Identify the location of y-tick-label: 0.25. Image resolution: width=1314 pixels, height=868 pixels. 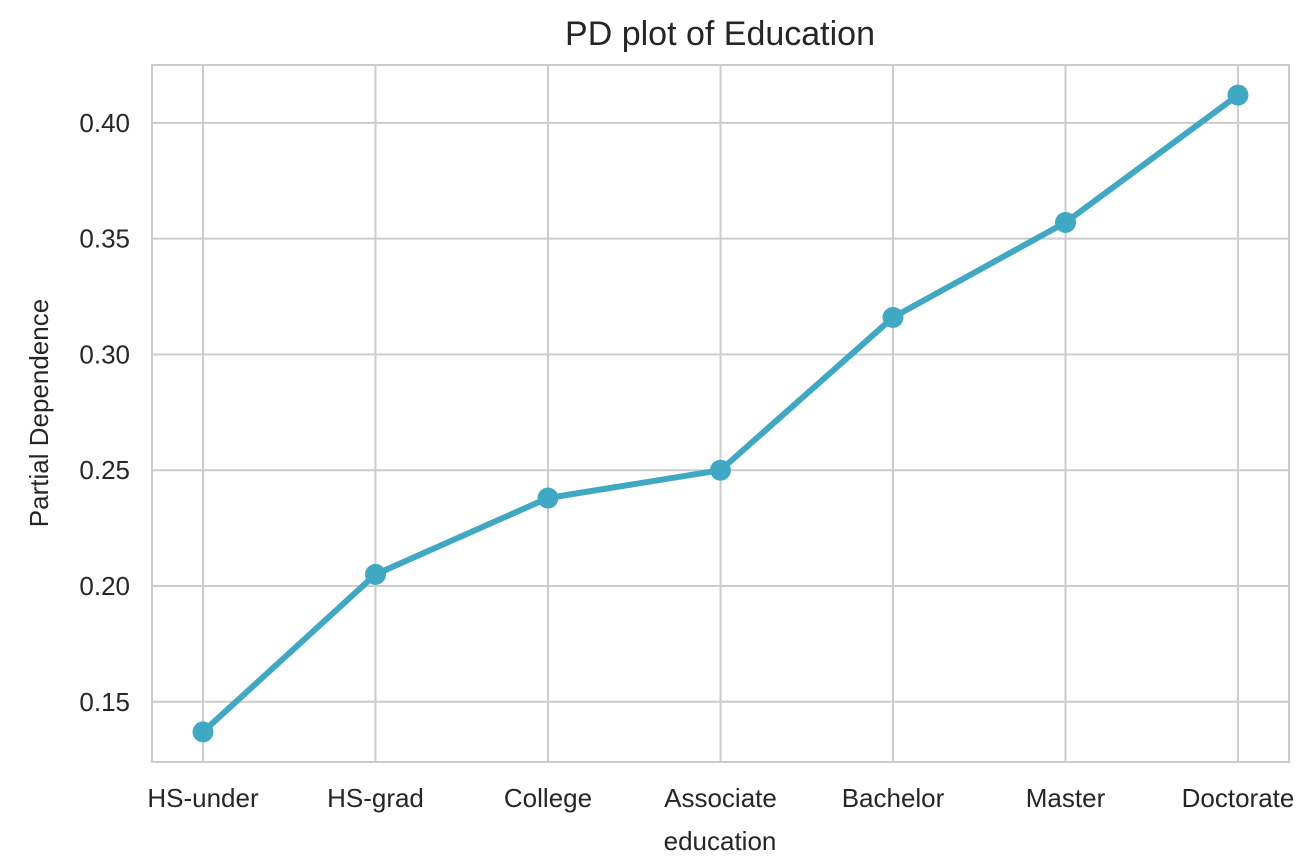
(104, 470).